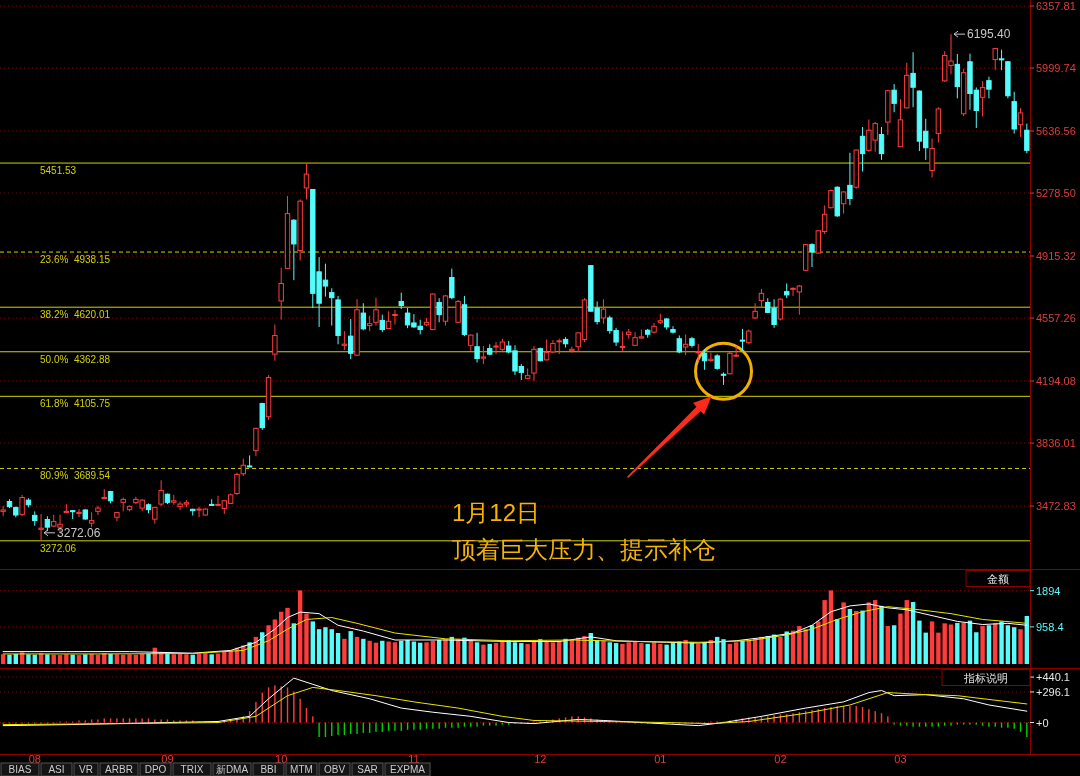  Describe the element at coordinates (301, 769) in the screenshot. I see `text: MTM` at that location.